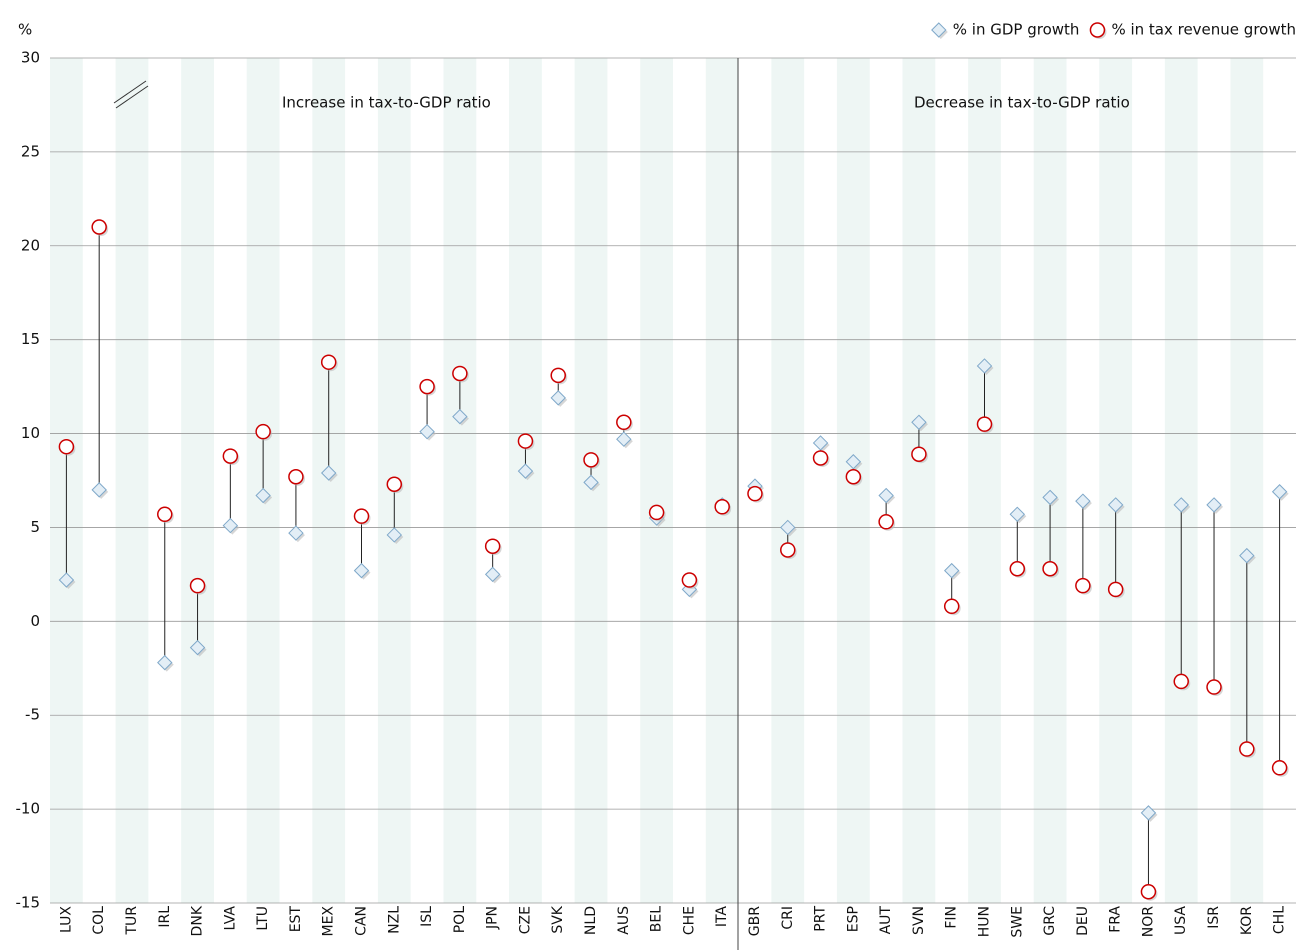  What do you see at coordinates (1016, 30) in the screenshot?
I see `legend-label: % in GDP growth` at bounding box center [1016, 30].